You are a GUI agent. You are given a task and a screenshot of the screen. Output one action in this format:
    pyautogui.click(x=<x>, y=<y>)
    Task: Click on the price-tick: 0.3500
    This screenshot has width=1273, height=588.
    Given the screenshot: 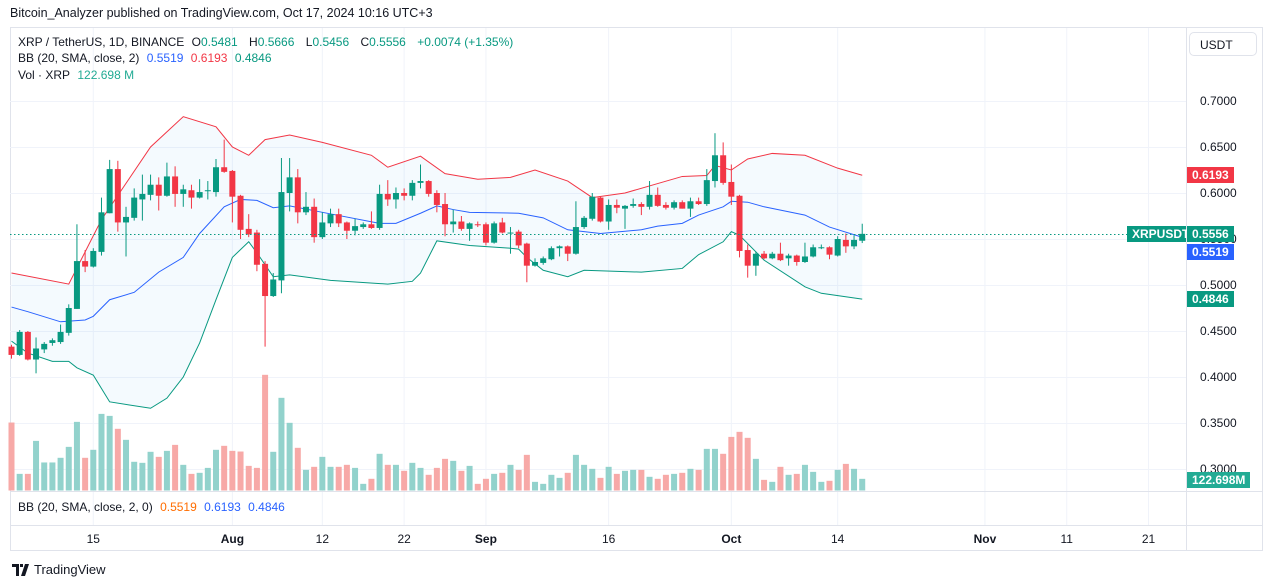 What is the action you would take?
    pyautogui.click(x=1218, y=423)
    